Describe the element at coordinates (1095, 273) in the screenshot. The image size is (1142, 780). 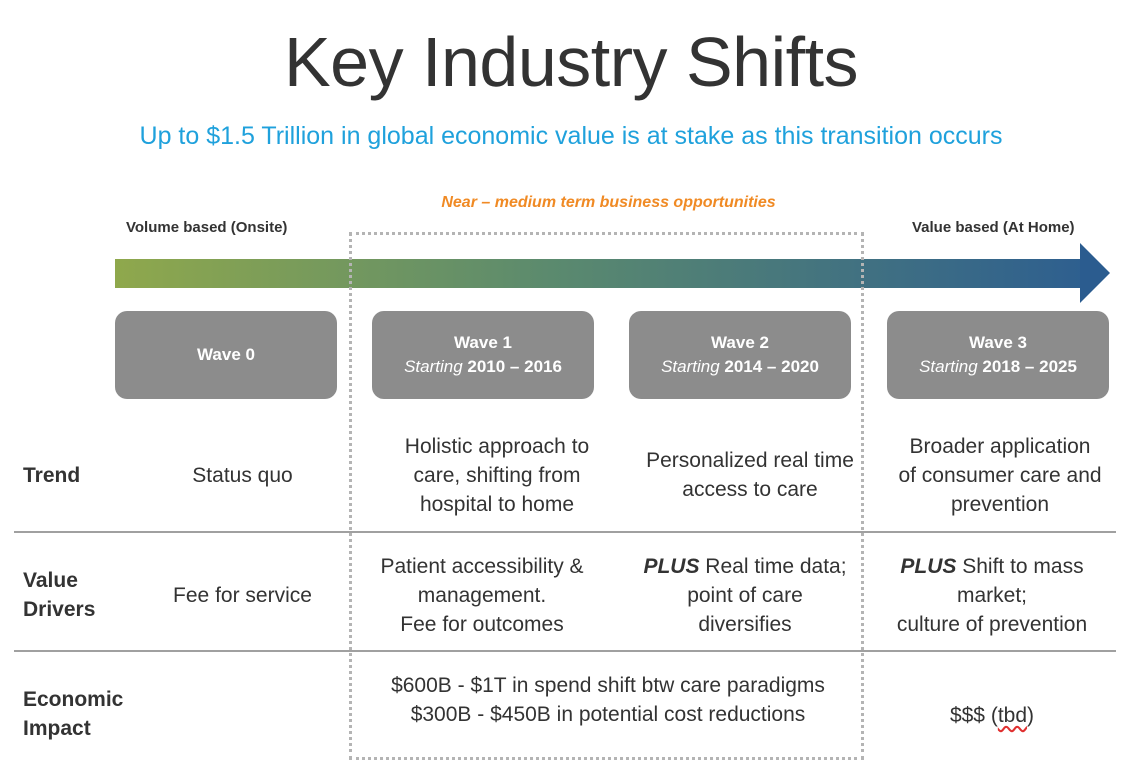
I see `transition-arrow-head` at that location.